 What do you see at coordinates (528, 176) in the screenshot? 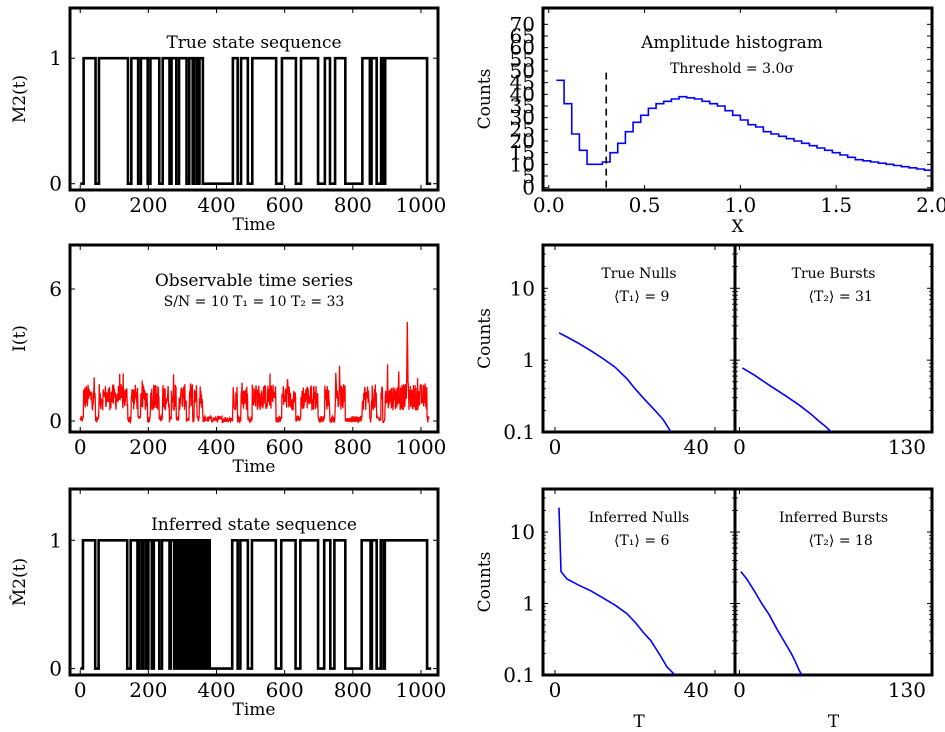
I see `y-tick-label: 5` at bounding box center [528, 176].